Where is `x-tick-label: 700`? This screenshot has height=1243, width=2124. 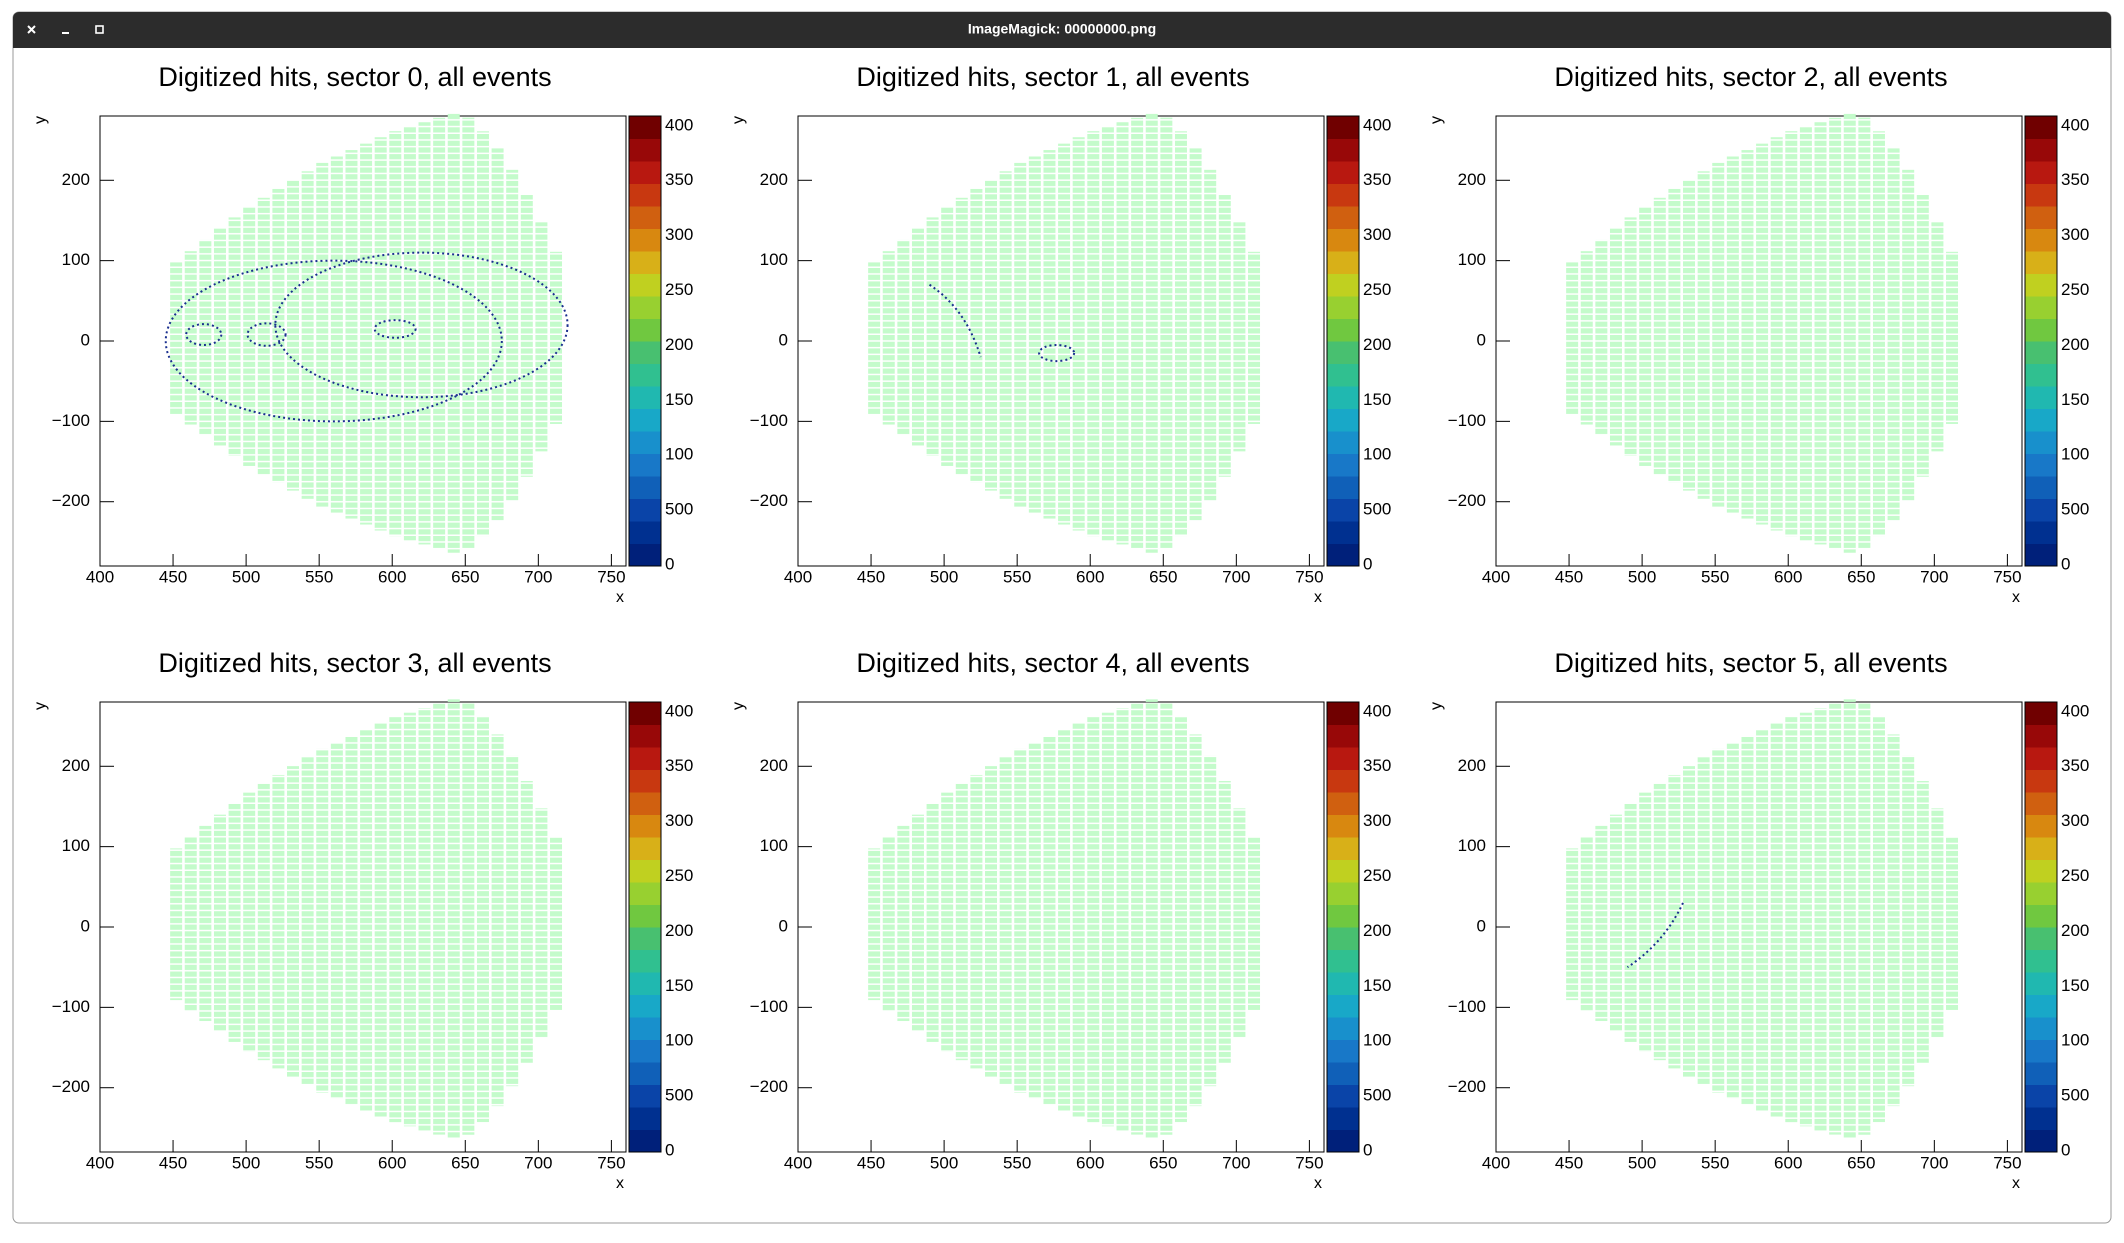
x-tick-label: 700 is located at coordinates (538, 1162).